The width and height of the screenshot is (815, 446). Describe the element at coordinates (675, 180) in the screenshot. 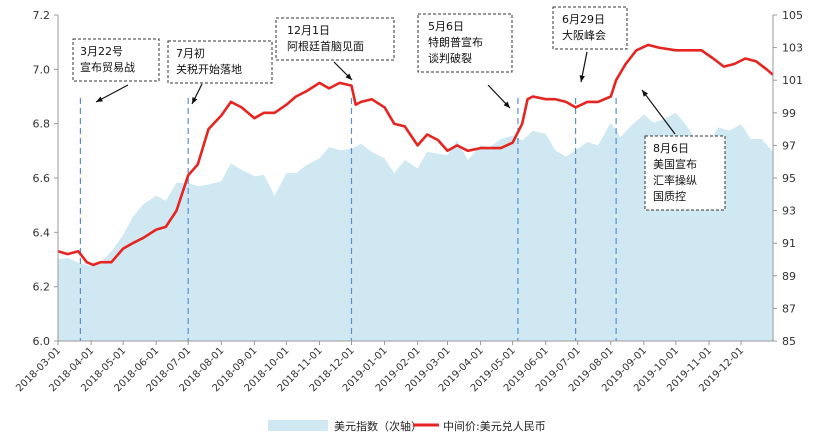

I see `event-annotation-text: 汇率操纵` at that location.